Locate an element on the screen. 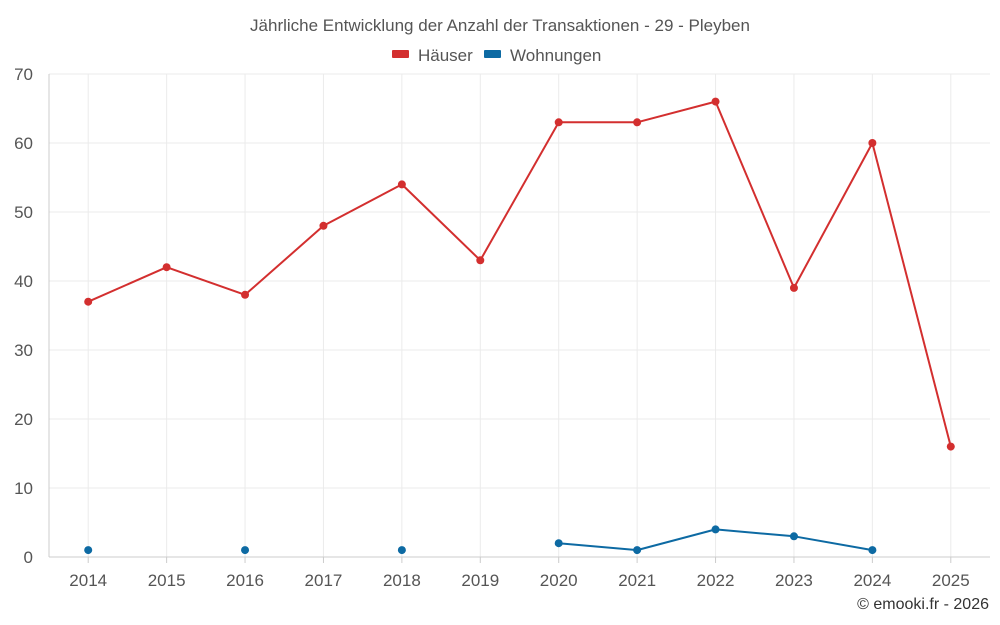 Image resolution: width=1000 pixels, height=625 pixels. y-tick-label: 10 is located at coordinates (23, 488).